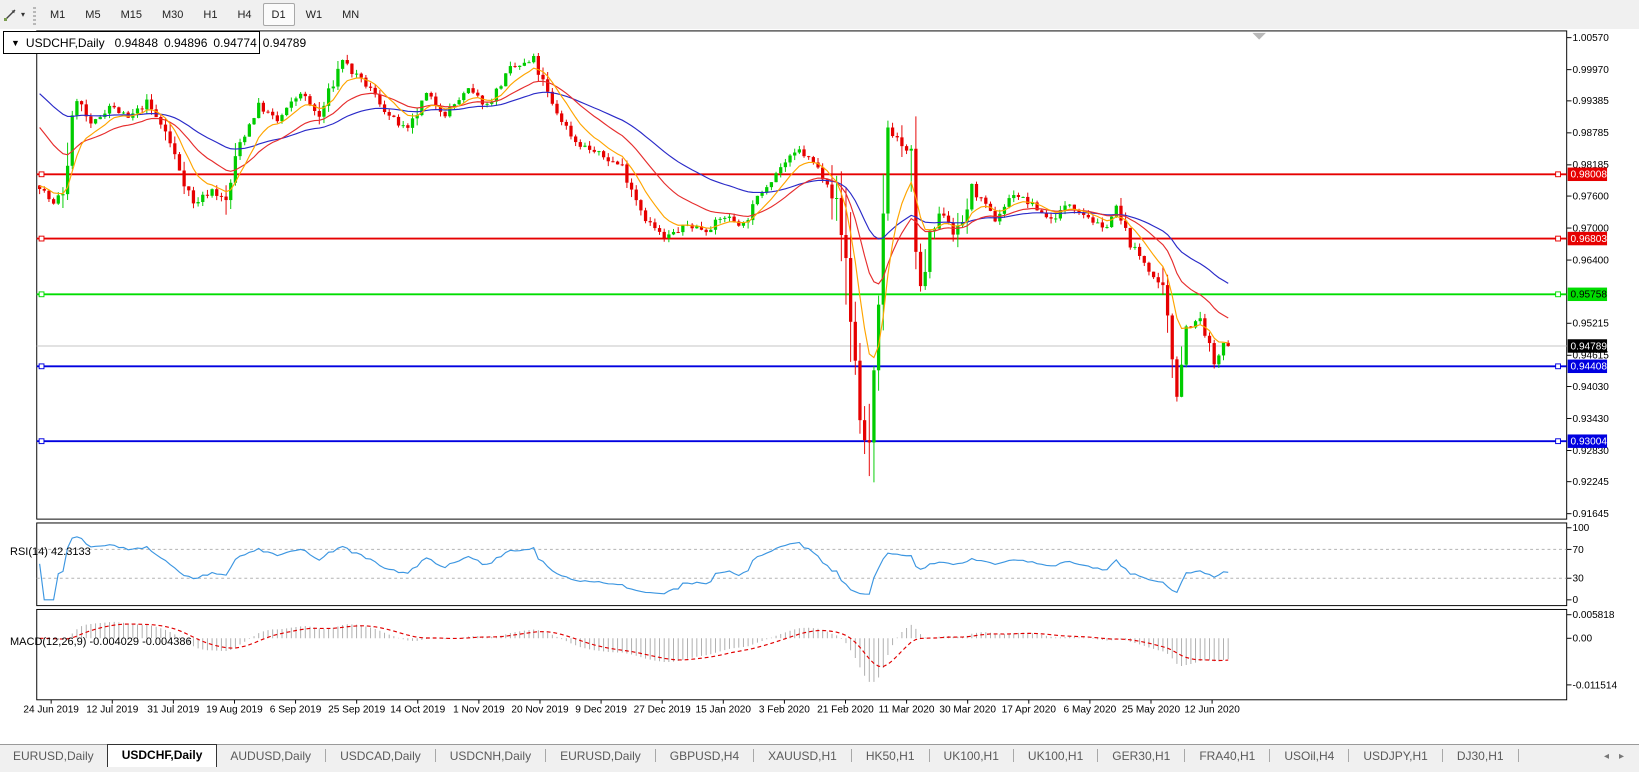  I want to click on chart-tab-xauusd: XAUUSD,H1, so click(802, 756).